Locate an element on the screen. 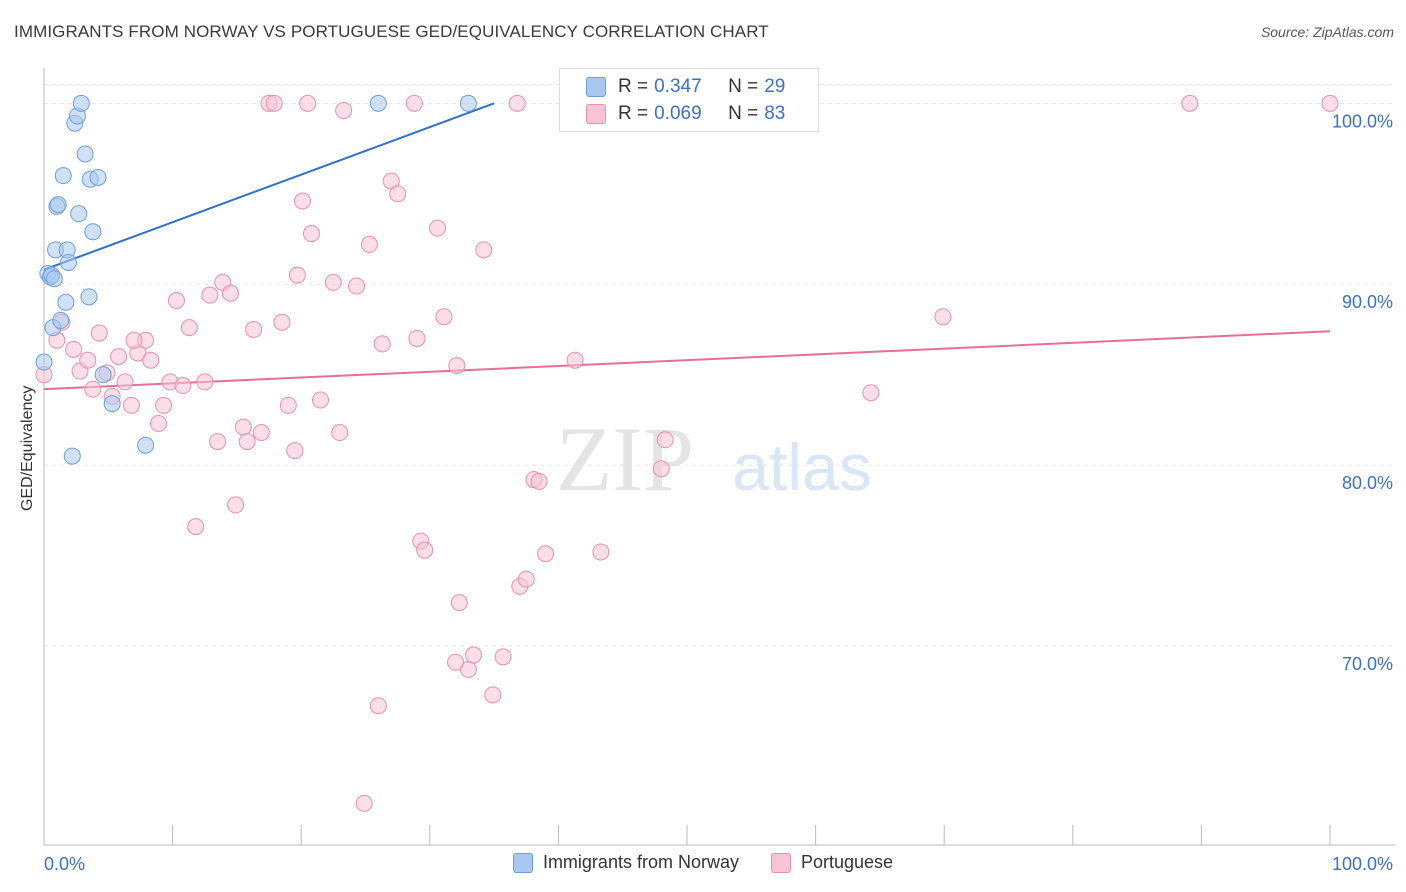 The height and width of the screenshot is (892, 1406). legend-label-norway: Immigrants from Norway is located at coordinates (640, 862).